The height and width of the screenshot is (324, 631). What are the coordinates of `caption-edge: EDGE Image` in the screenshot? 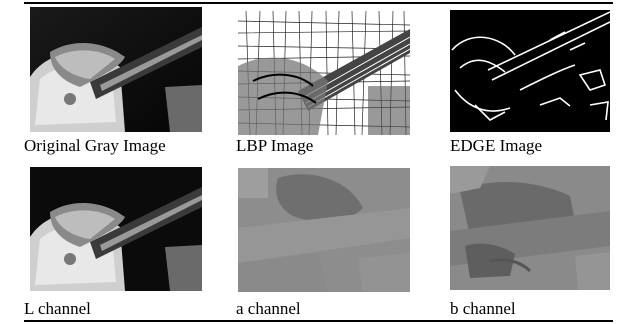 It's located at (496, 145).